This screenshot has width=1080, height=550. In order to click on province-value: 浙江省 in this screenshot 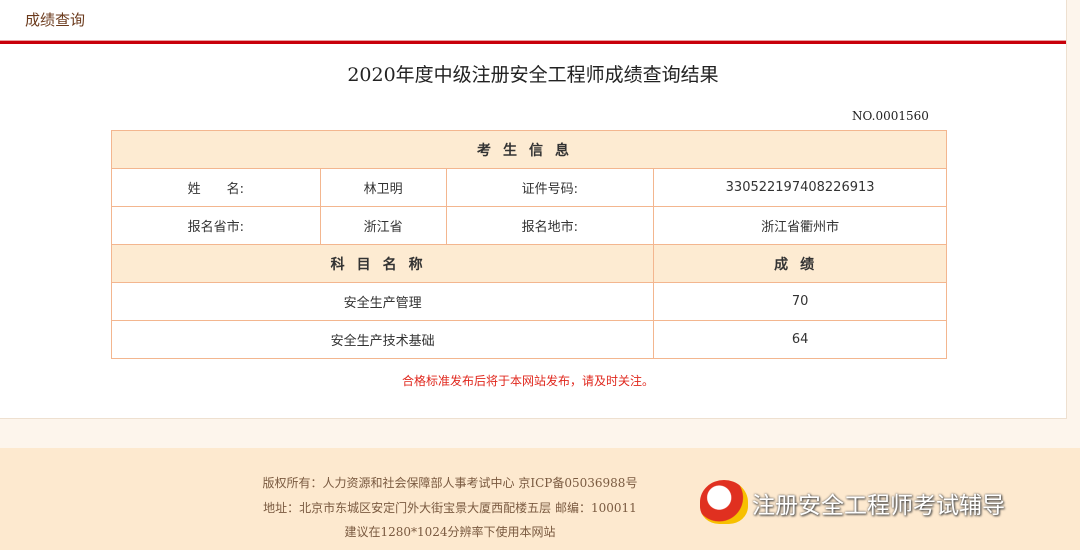, I will do `click(383, 225)`.